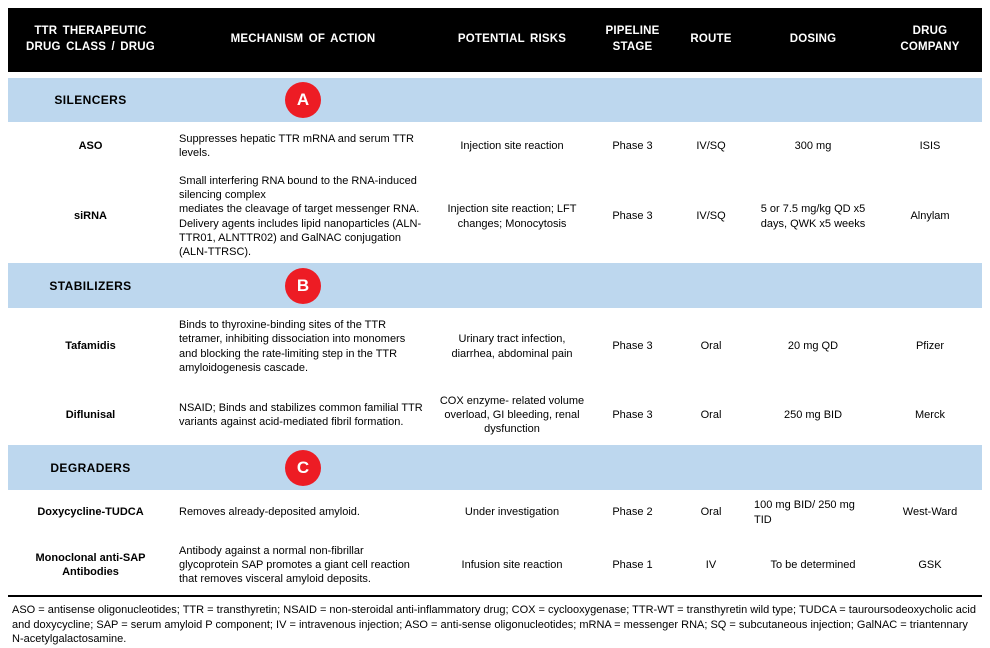 The height and width of the screenshot is (648, 990). I want to click on company-cell: Merck, so click(930, 414).